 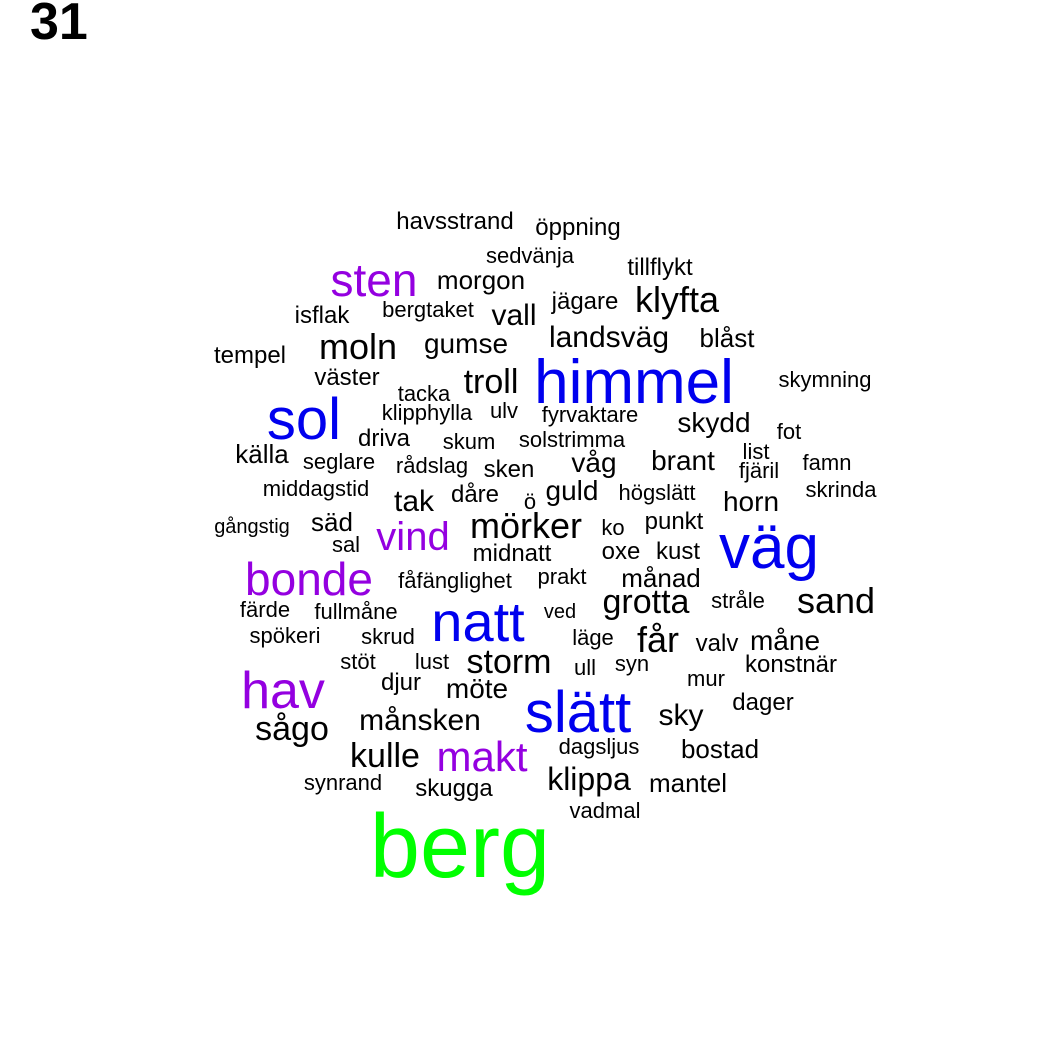 What do you see at coordinates (347, 377) in the screenshot?
I see `word-17: väster` at bounding box center [347, 377].